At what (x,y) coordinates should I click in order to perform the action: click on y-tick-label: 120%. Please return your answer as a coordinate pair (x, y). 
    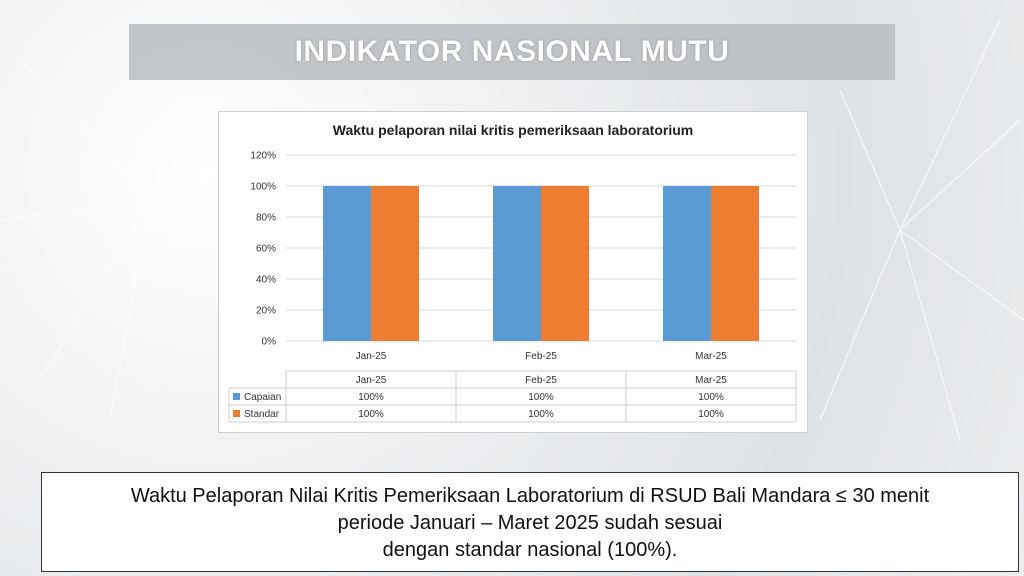
    Looking at the image, I should click on (263, 156).